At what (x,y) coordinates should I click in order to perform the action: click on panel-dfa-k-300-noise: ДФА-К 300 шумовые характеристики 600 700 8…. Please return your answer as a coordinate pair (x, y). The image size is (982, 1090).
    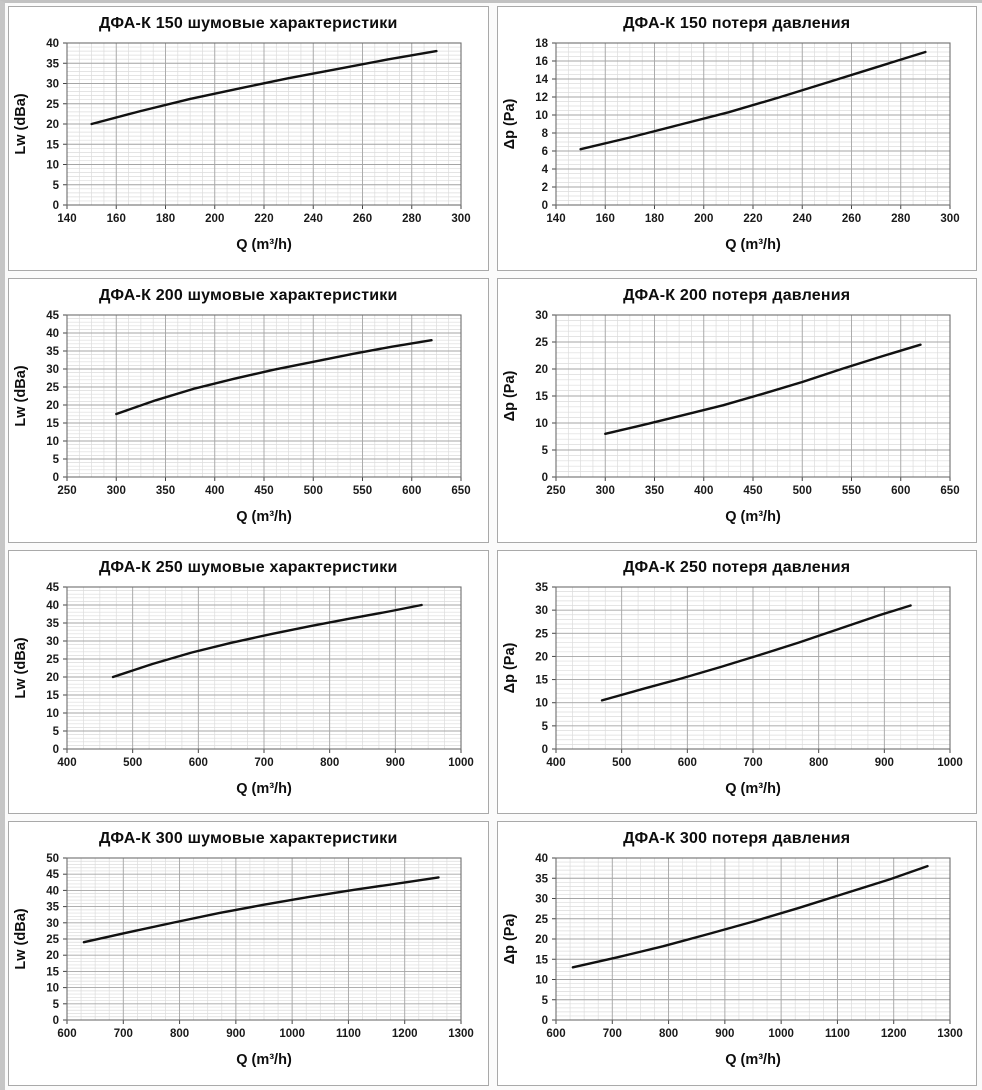
    Looking at the image, I should click on (248, 953).